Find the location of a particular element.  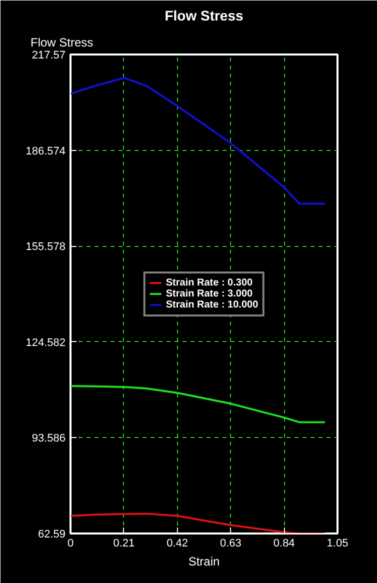

y-axis-title: Flow Stress is located at coordinates (62, 43).